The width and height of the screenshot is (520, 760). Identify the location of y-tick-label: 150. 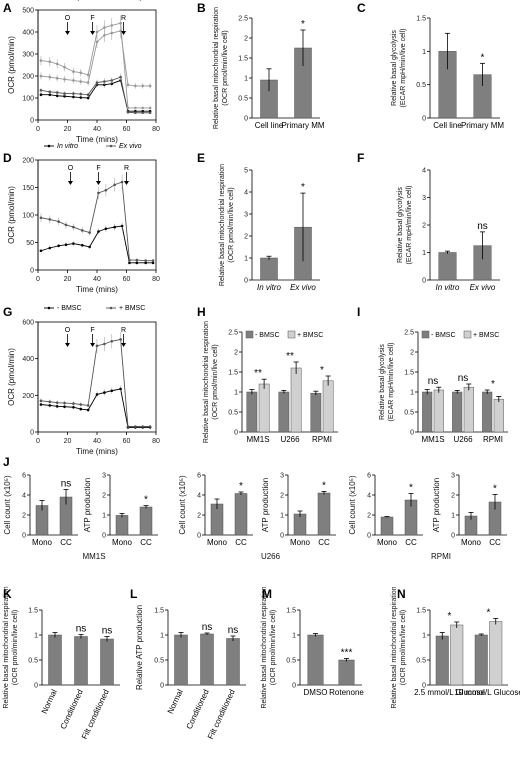
(28, 188).